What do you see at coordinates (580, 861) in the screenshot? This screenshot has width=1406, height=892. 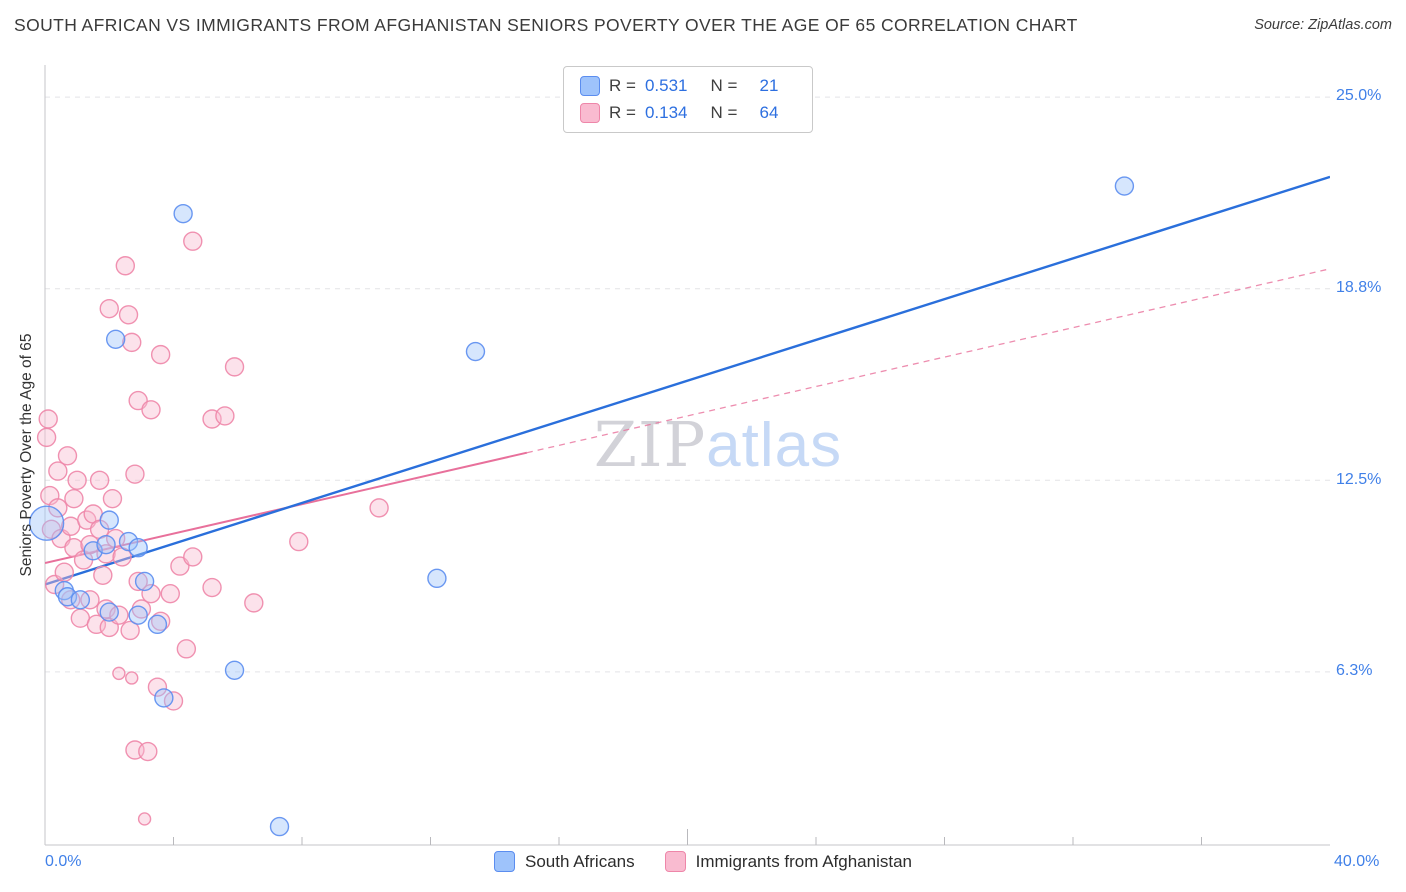 I see `legend-item-label: South Africans` at bounding box center [580, 861].